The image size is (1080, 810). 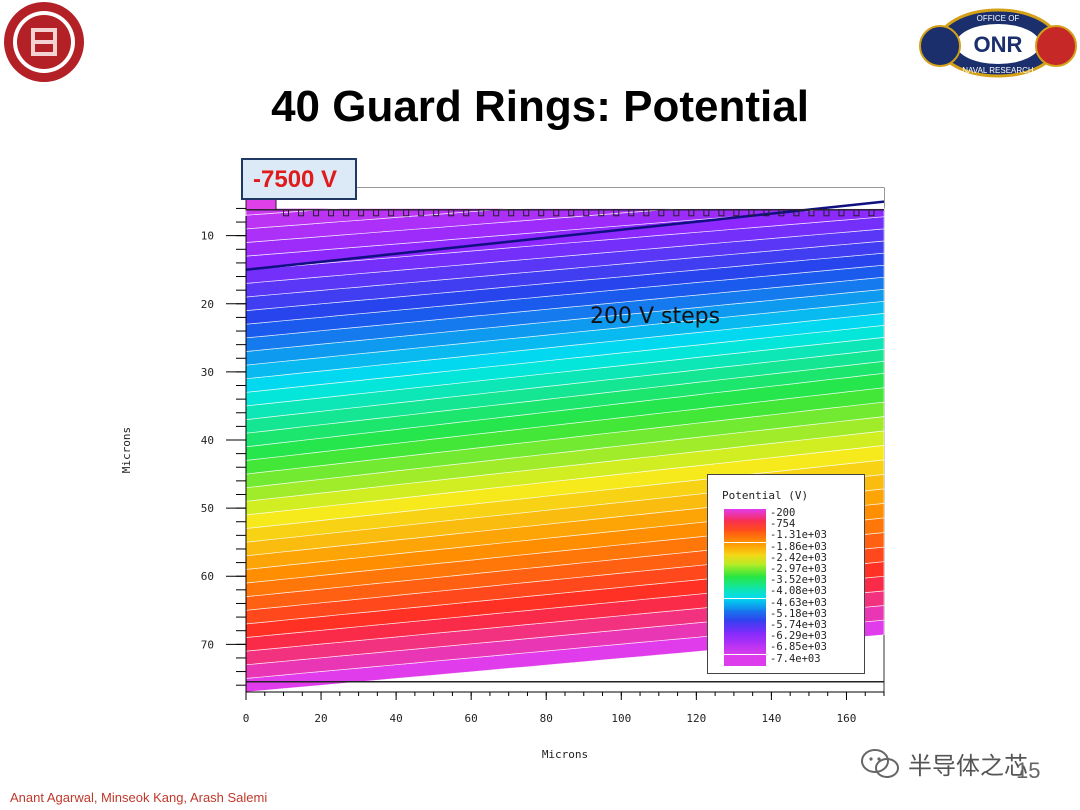 I want to click on x-axis-label: Microns, so click(x=565, y=754).